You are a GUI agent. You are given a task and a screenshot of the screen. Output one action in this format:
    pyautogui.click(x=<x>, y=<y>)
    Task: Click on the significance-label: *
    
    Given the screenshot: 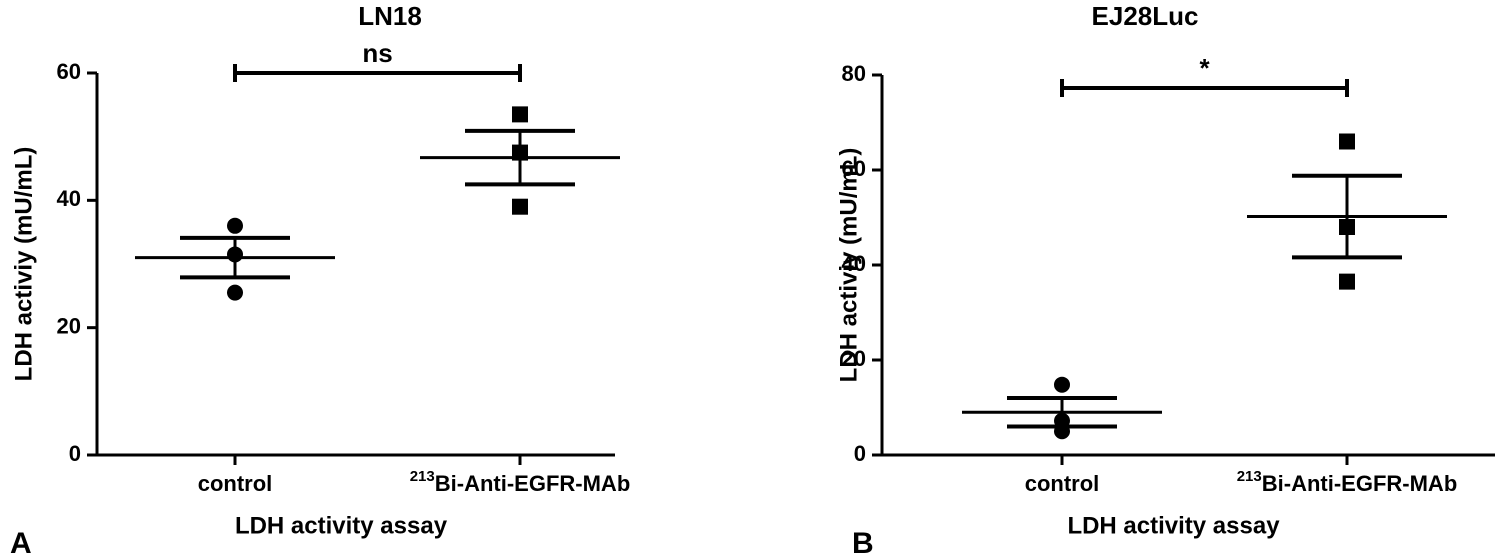 What is the action you would take?
    pyautogui.click(x=1204, y=68)
    